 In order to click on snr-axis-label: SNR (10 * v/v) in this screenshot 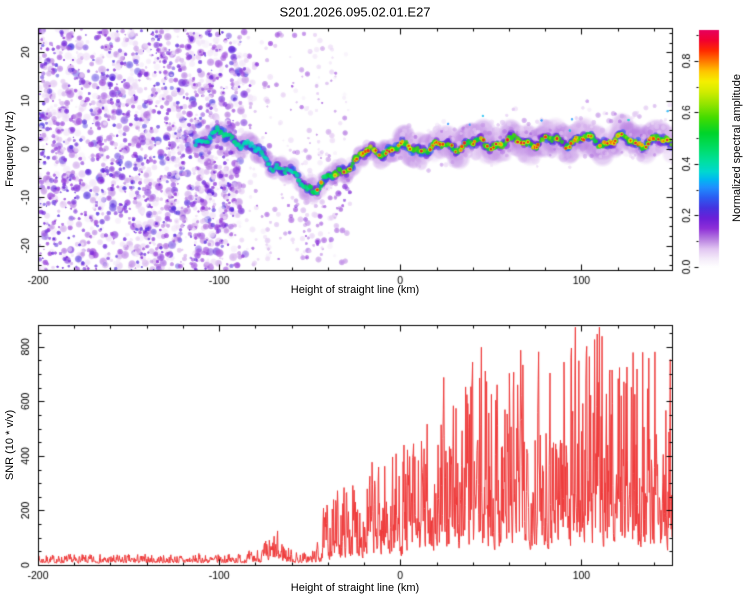, I will do `click(10, 445)`.